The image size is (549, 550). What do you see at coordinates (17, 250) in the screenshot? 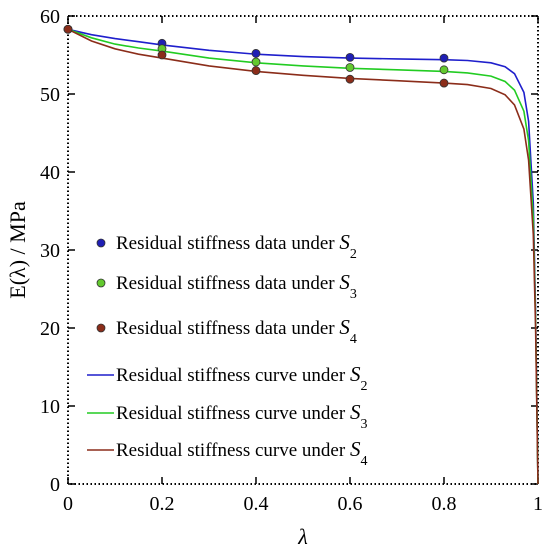
I see `y-axis-label: E(λ) / MPa` at bounding box center [17, 250].